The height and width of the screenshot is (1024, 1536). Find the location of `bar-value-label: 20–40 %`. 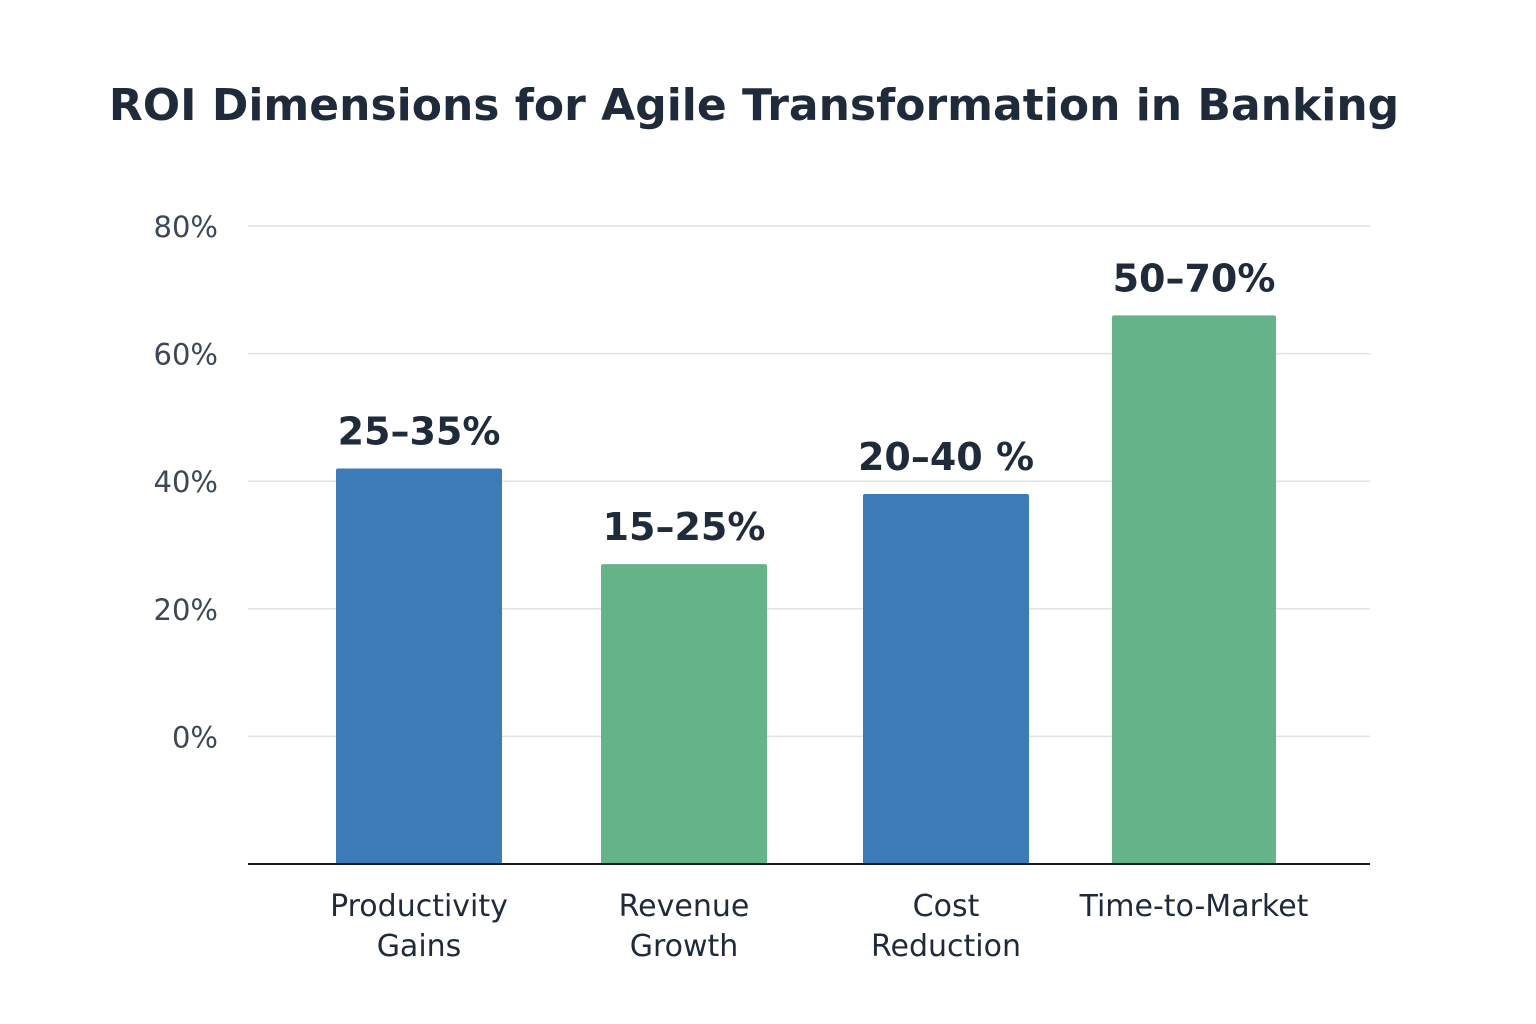

bar-value-label: 20–40 % is located at coordinates (946, 457).